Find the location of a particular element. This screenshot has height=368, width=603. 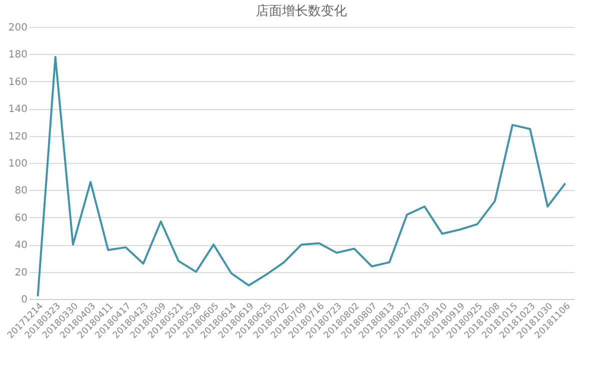

y-tick-label: 40 is located at coordinates (21, 246).